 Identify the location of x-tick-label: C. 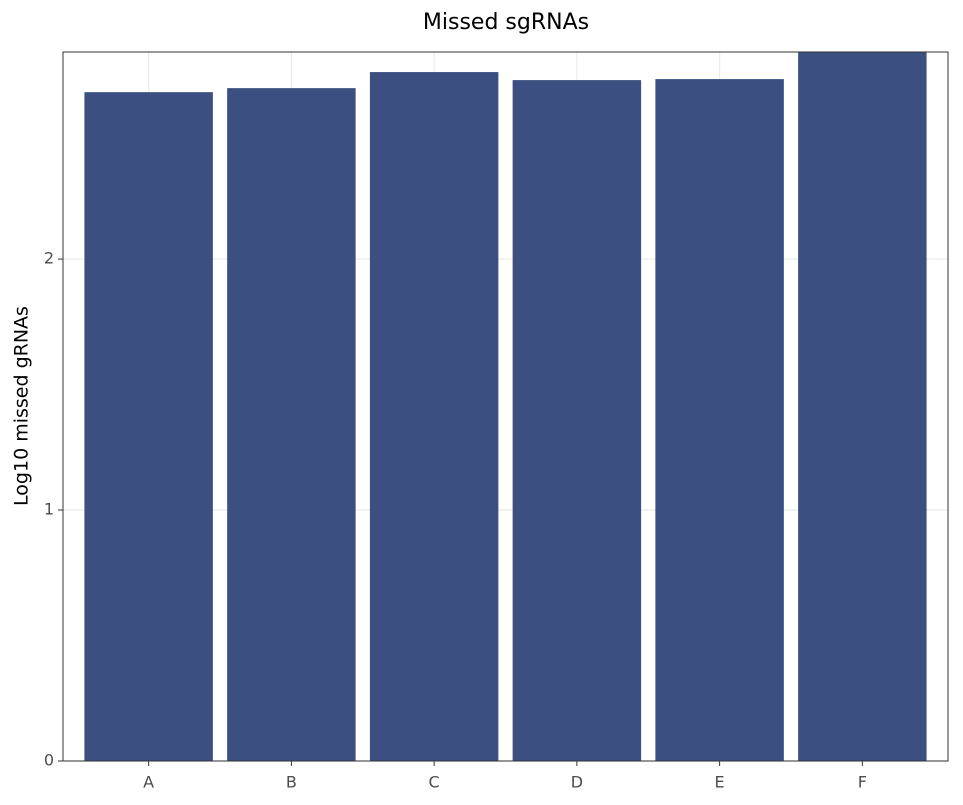
(434, 782).